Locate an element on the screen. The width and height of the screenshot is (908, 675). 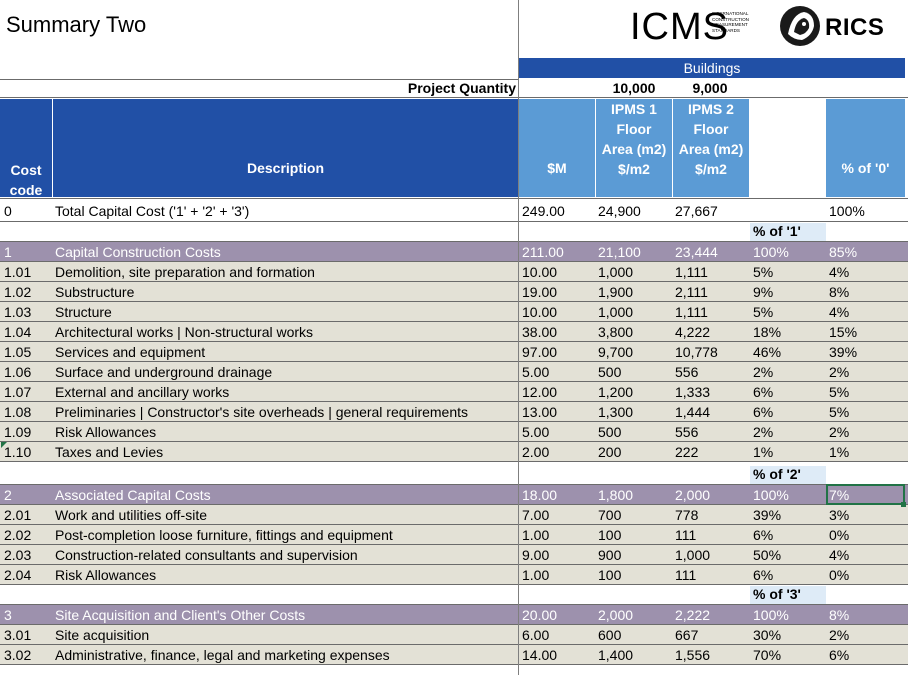
cell-m: 2.00 is located at coordinates (536, 452).